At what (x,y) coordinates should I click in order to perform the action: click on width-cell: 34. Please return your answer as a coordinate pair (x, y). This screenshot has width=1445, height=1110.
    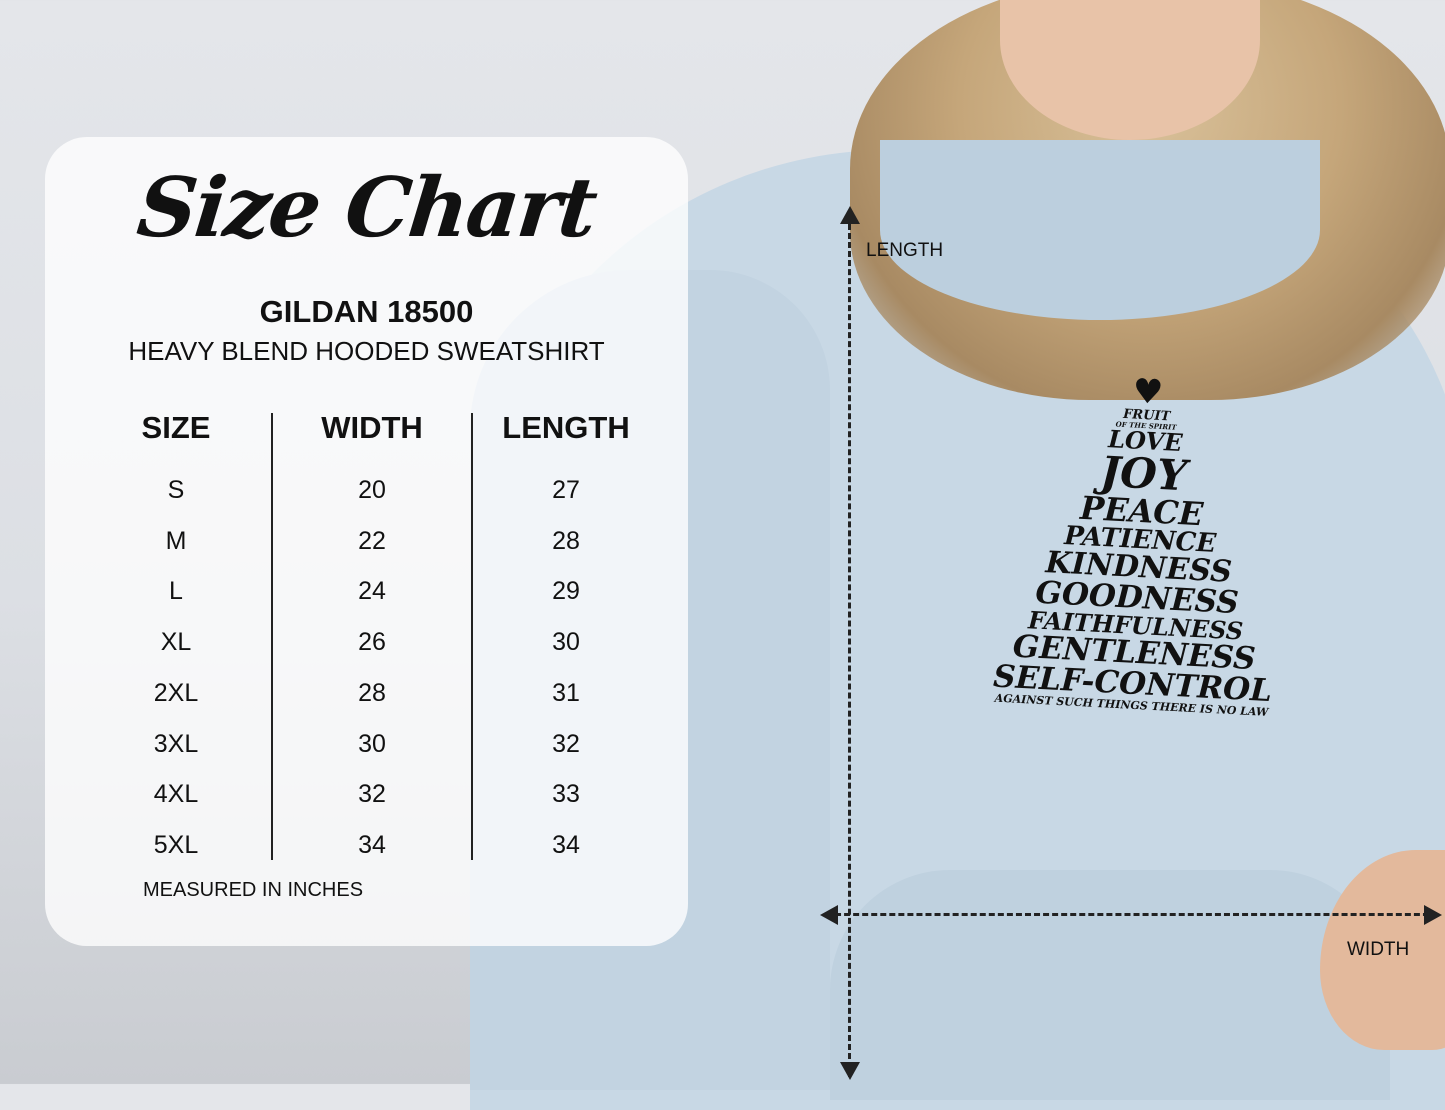
    Looking at the image, I should click on (372, 844).